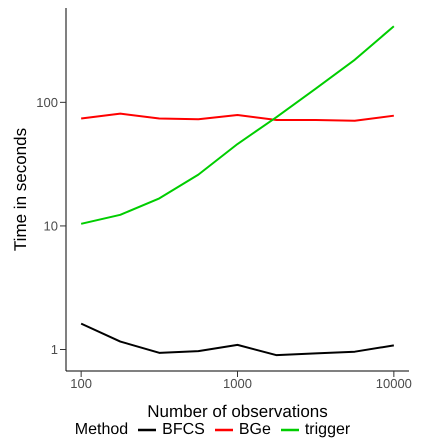 Image resolution: width=425 pixels, height=445 pixels. I want to click on x-tick-label: 1000, so click(237, 384).